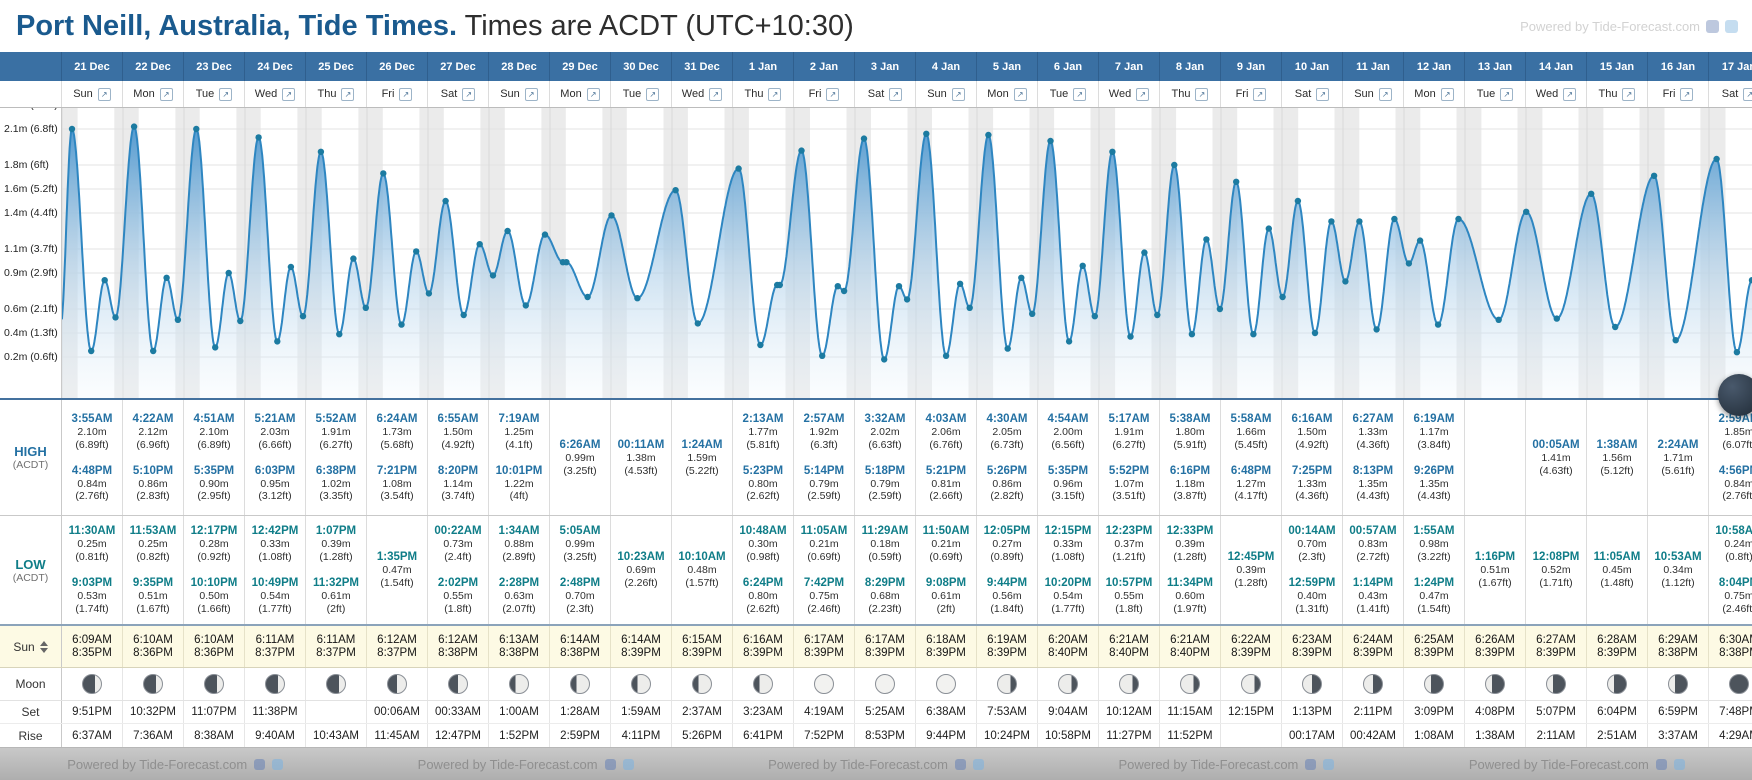  What do you see at coordinates (641, 66) in the screenshot?
I see `date-cell: 30 Dec` at bounding box center [641, 66].